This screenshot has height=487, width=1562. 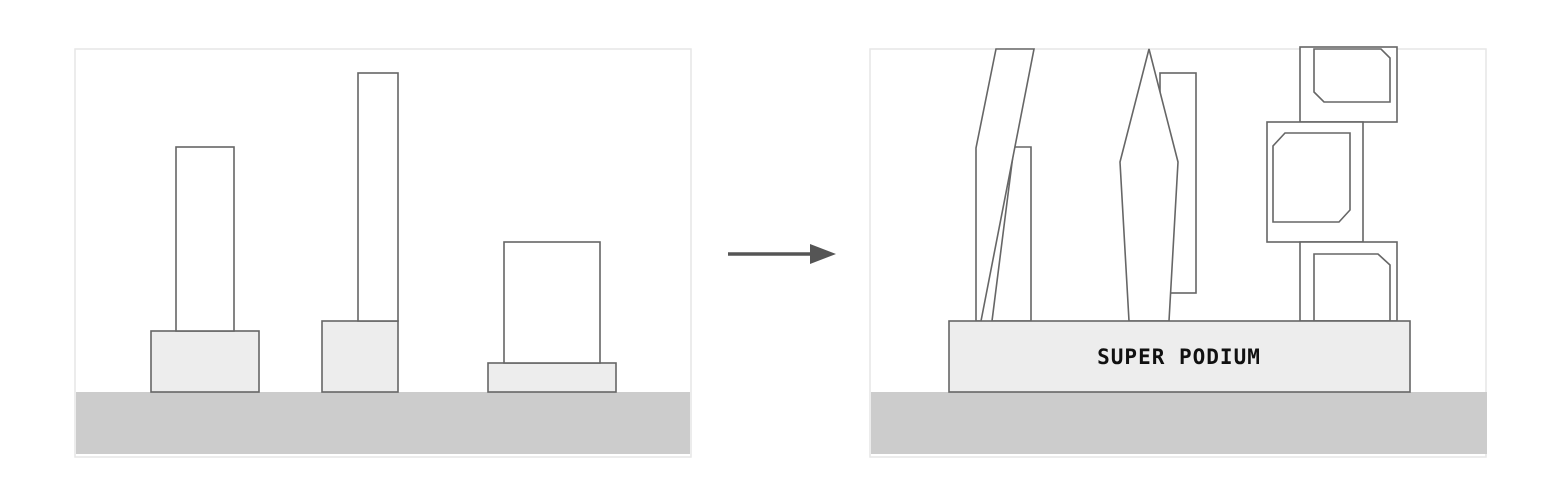 What do you see at coordinates (1348, 281) in the screenshot?
I see `stack-box-bottom` at bounding box center [1348, 281].